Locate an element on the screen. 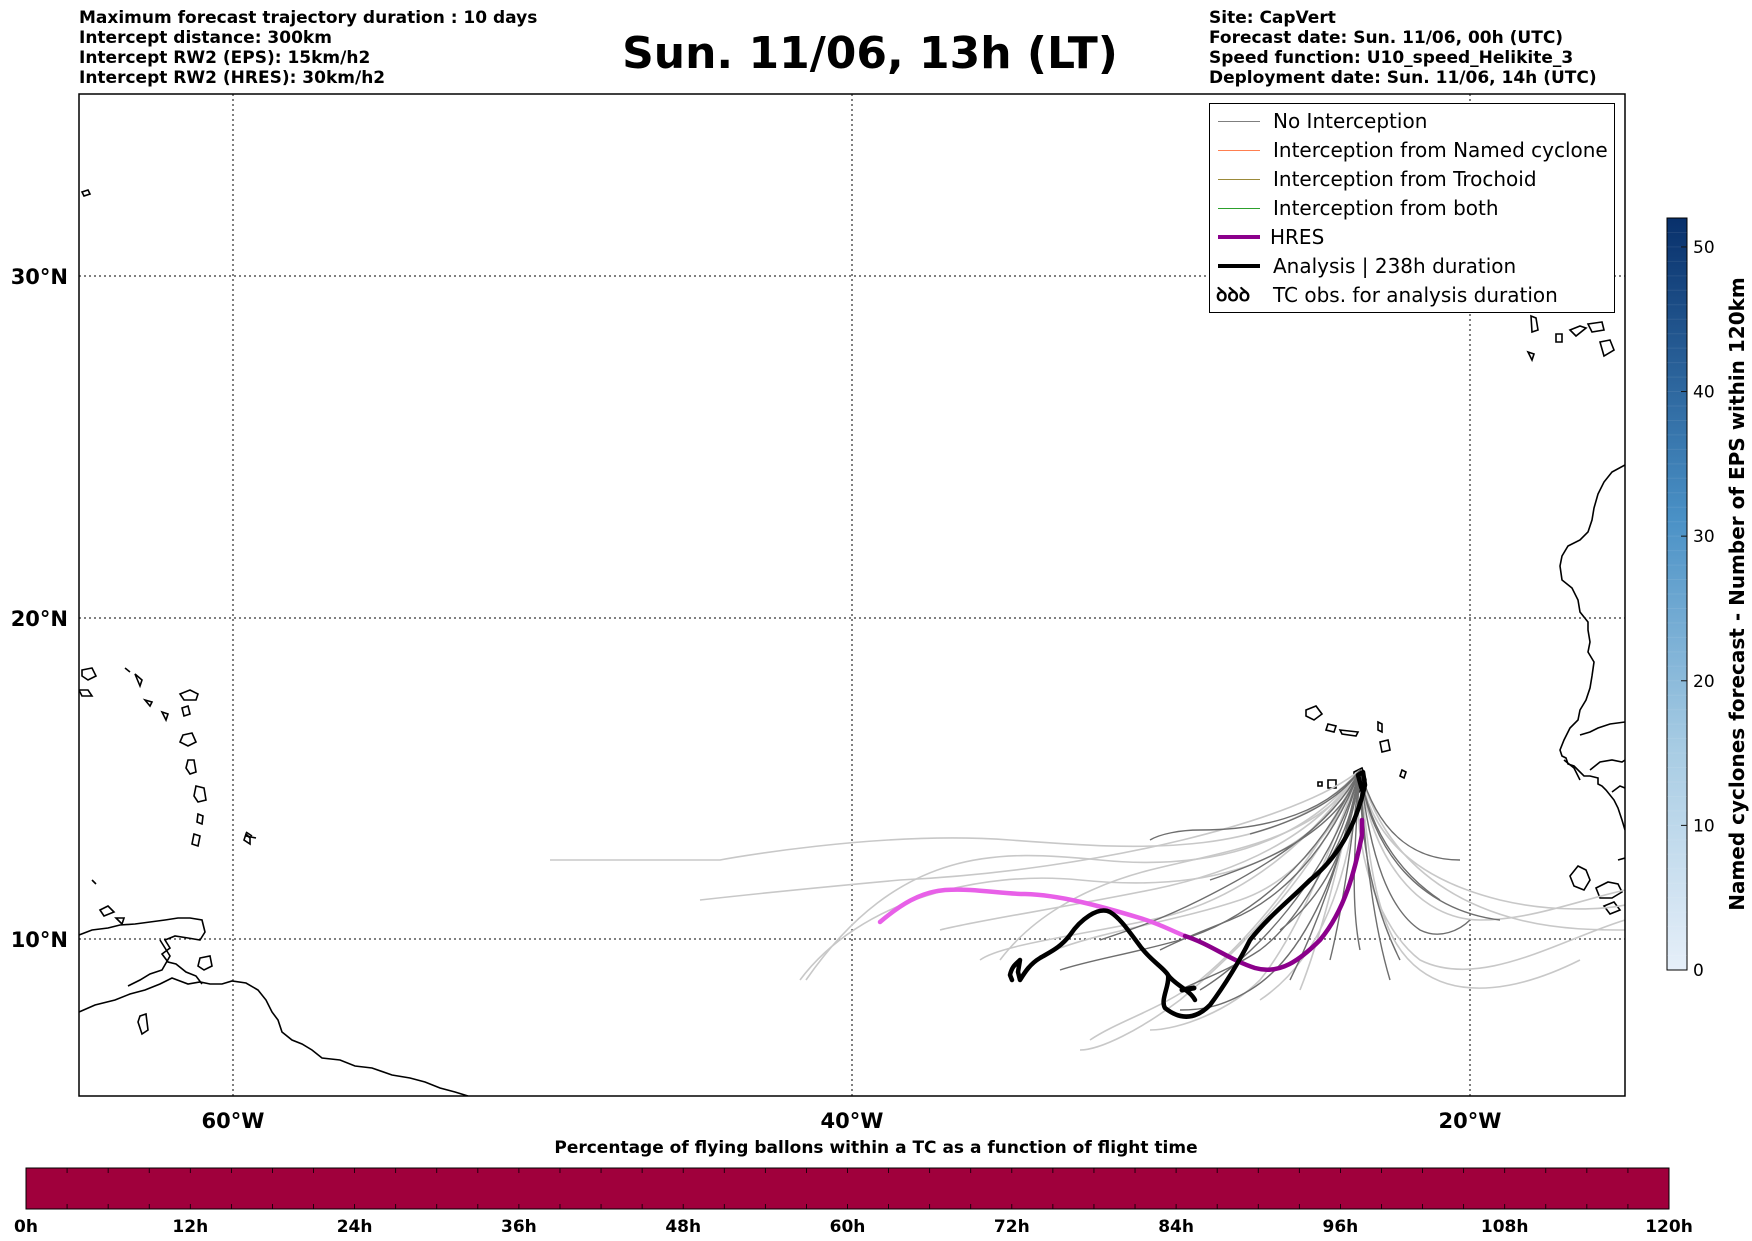 The height and width of the screenshot is (1241, 1752). legend-label: HRES is located at coordinates (1297, 237).